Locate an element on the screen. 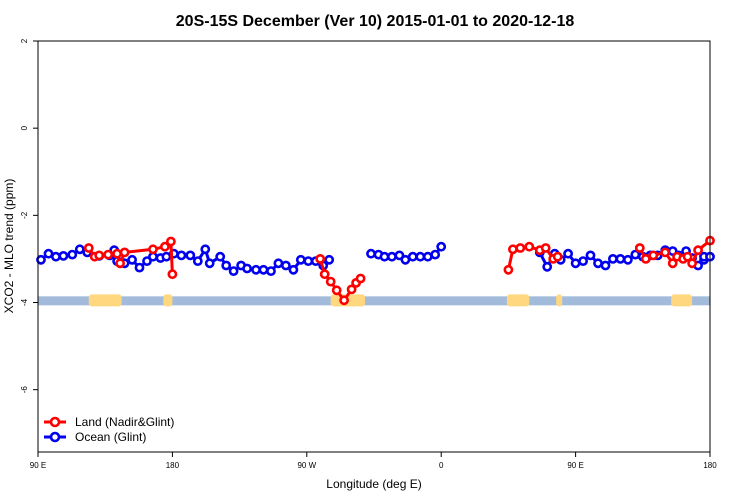 This screenshot has height=500, width=750. y-tick-label: -4 is located at coordinates (24, 302).